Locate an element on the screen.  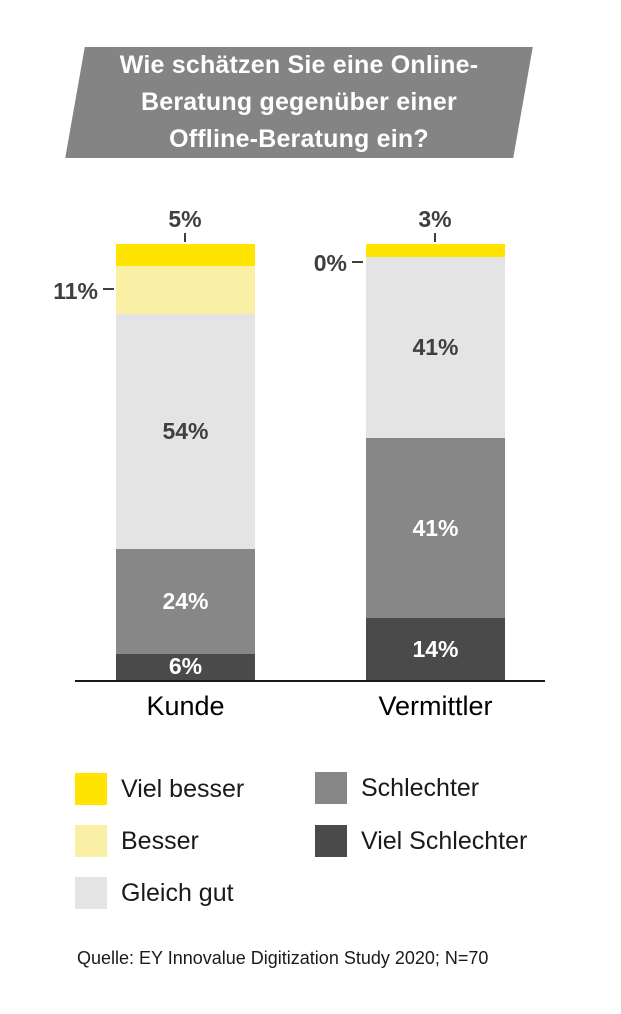
legend-item-besser: Besser is located at coordinates (137, 841).